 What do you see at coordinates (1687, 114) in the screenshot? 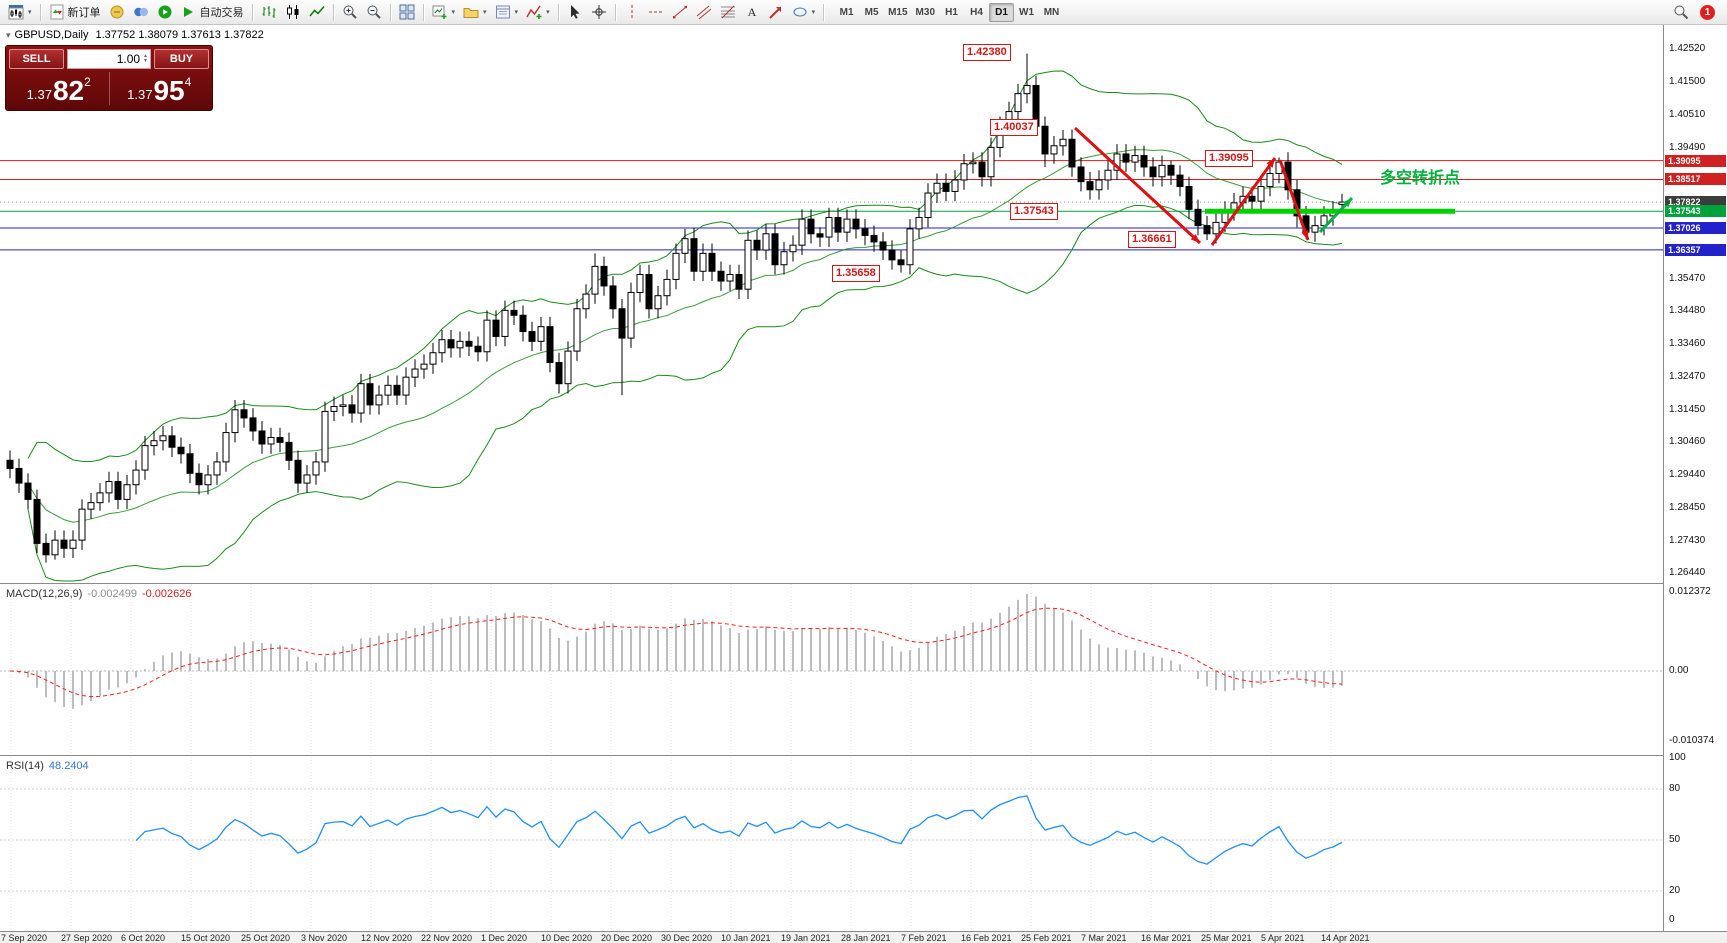
I see `price-tick: 1.40510` at bounding box center [1687, 114].